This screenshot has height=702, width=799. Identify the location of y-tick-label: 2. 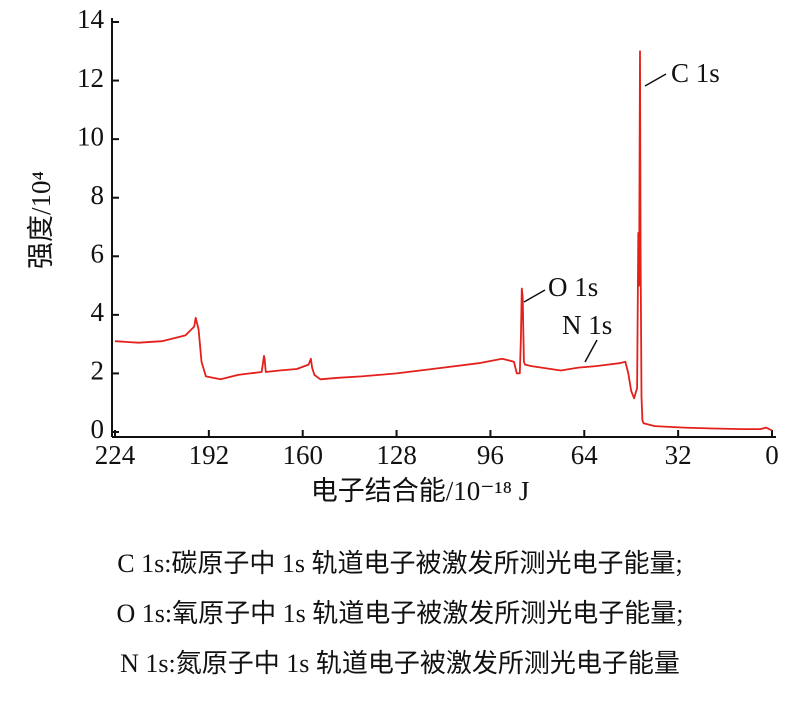
(98, 371).